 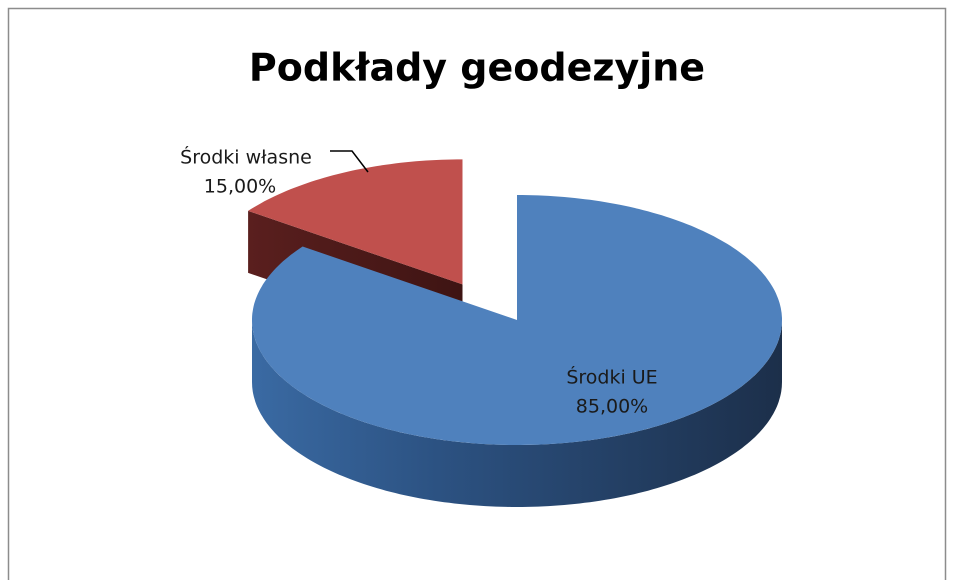 What do you see at coordinates (240, 187) in the screenshot?
I see `data-label: 15,00%` at bounding box center [240, 187].